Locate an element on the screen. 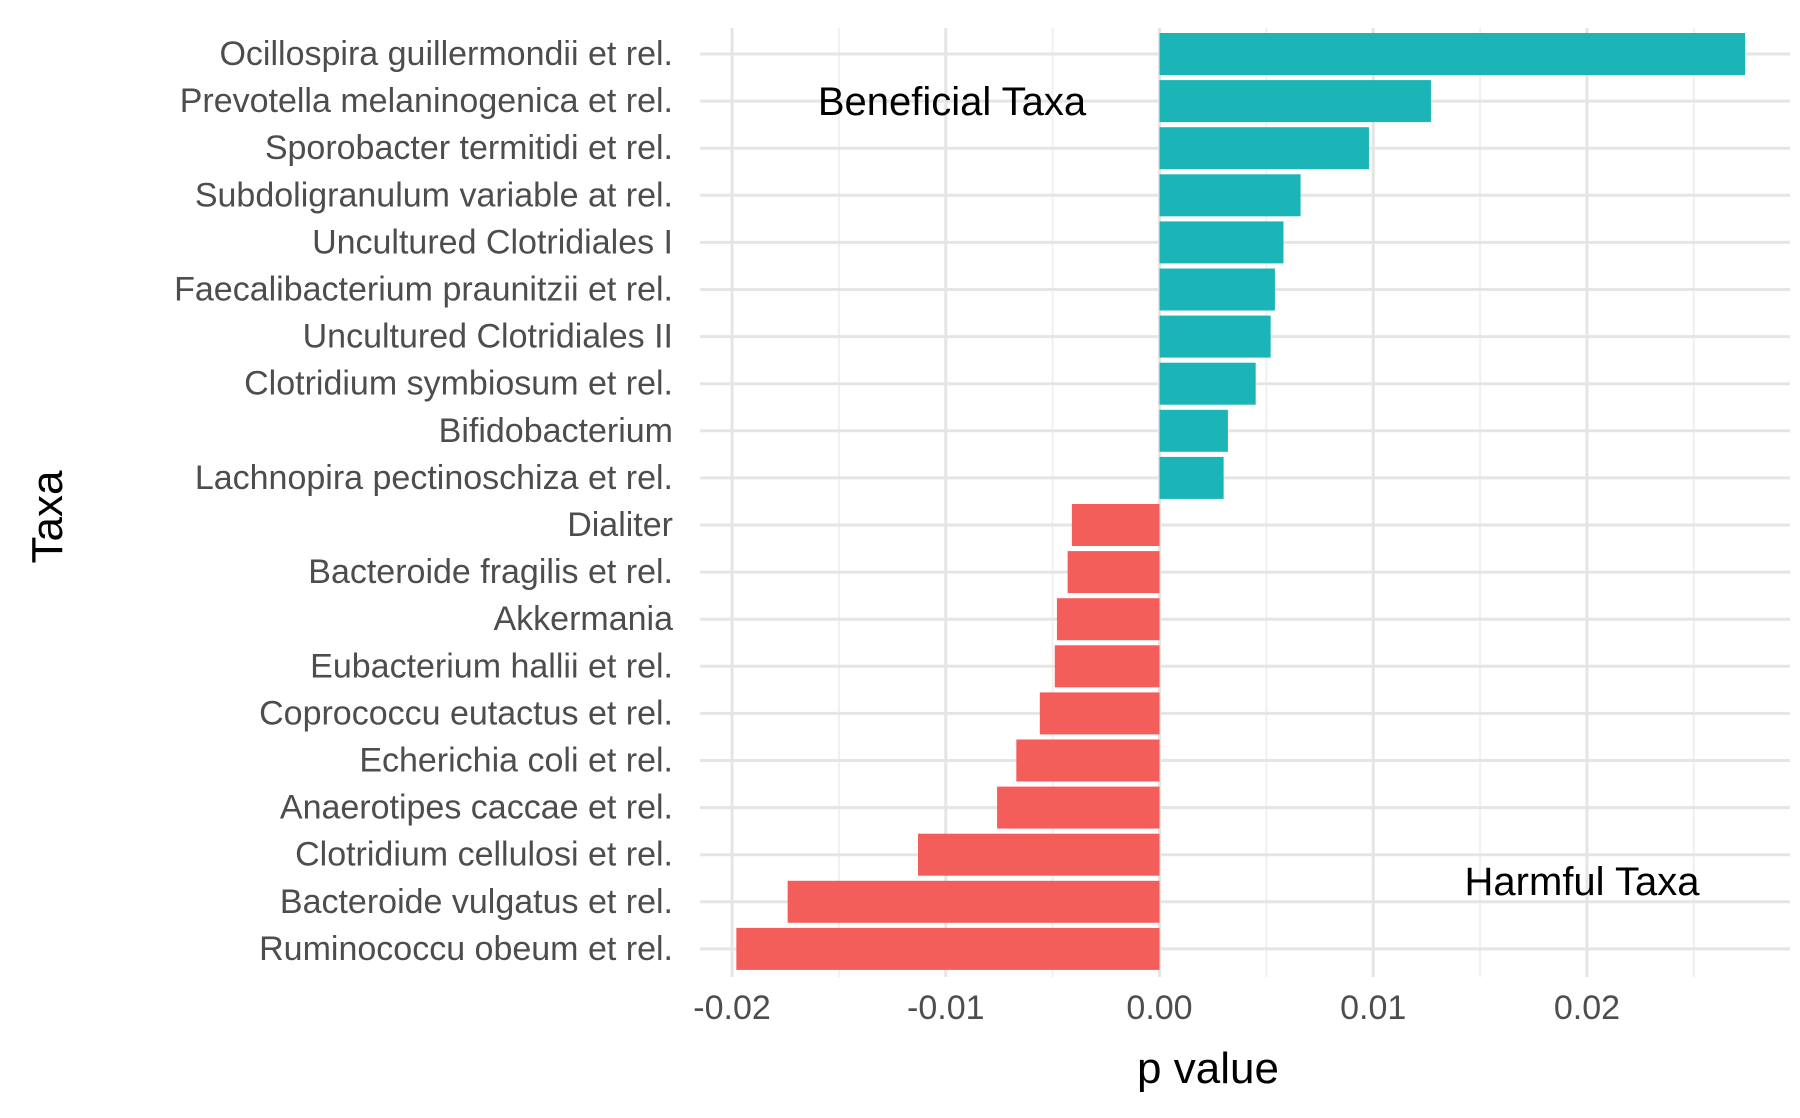 This screenshot has height=1118, width=1800. y-tick-label: Lachnopira pectinoschiza et rel. is located at coordinates (434, 478).